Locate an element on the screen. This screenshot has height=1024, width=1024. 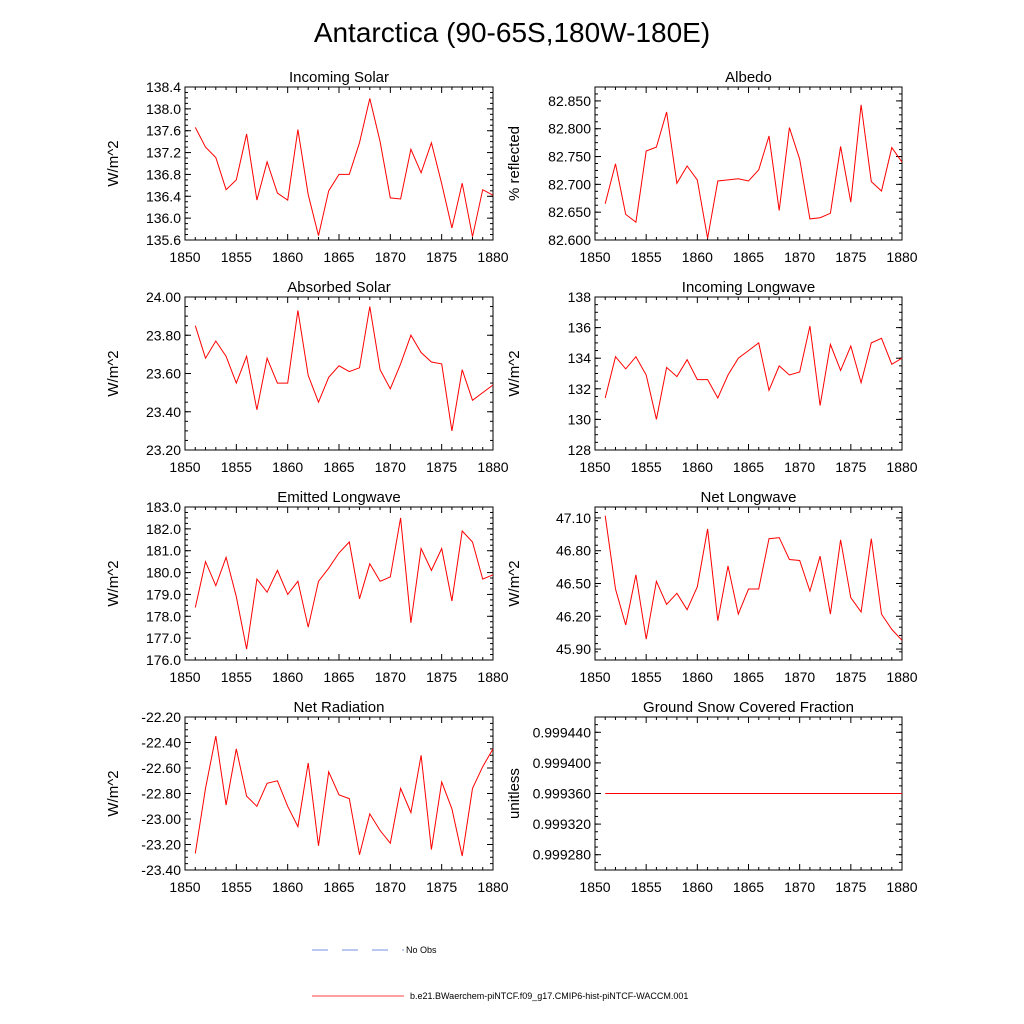
y-tick-label: 46.50 is located at coordinates (573, 584).